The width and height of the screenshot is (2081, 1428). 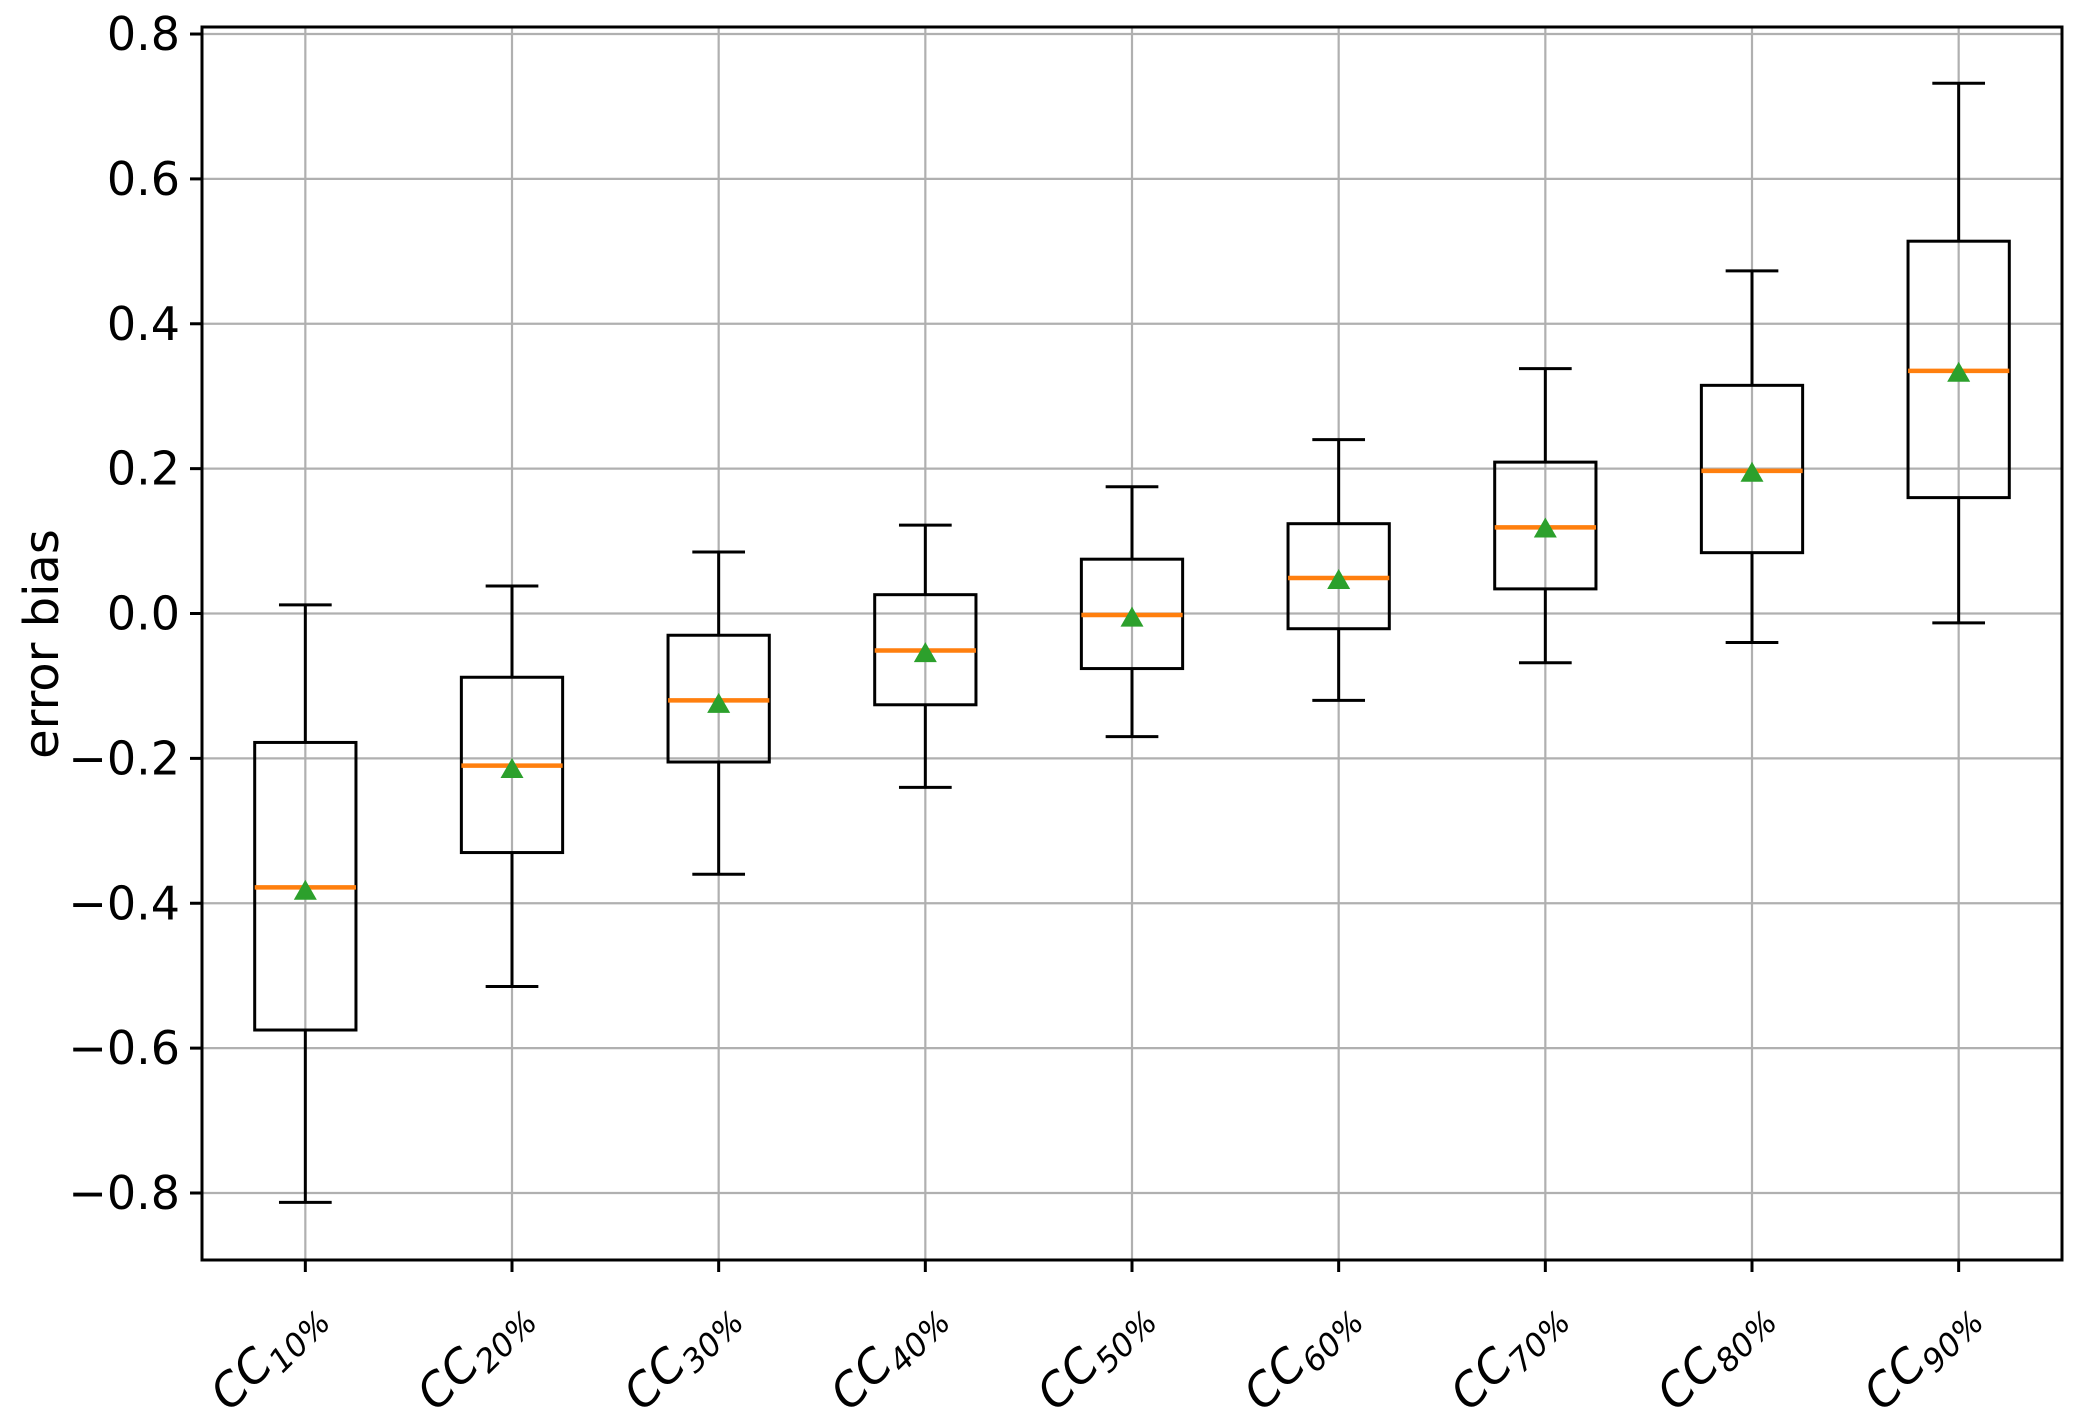 What do you see at coordinates (1922, 1355) in the screenshot?
I see `x-tick-label: CC90%` at bounding box center [1922, 1355].